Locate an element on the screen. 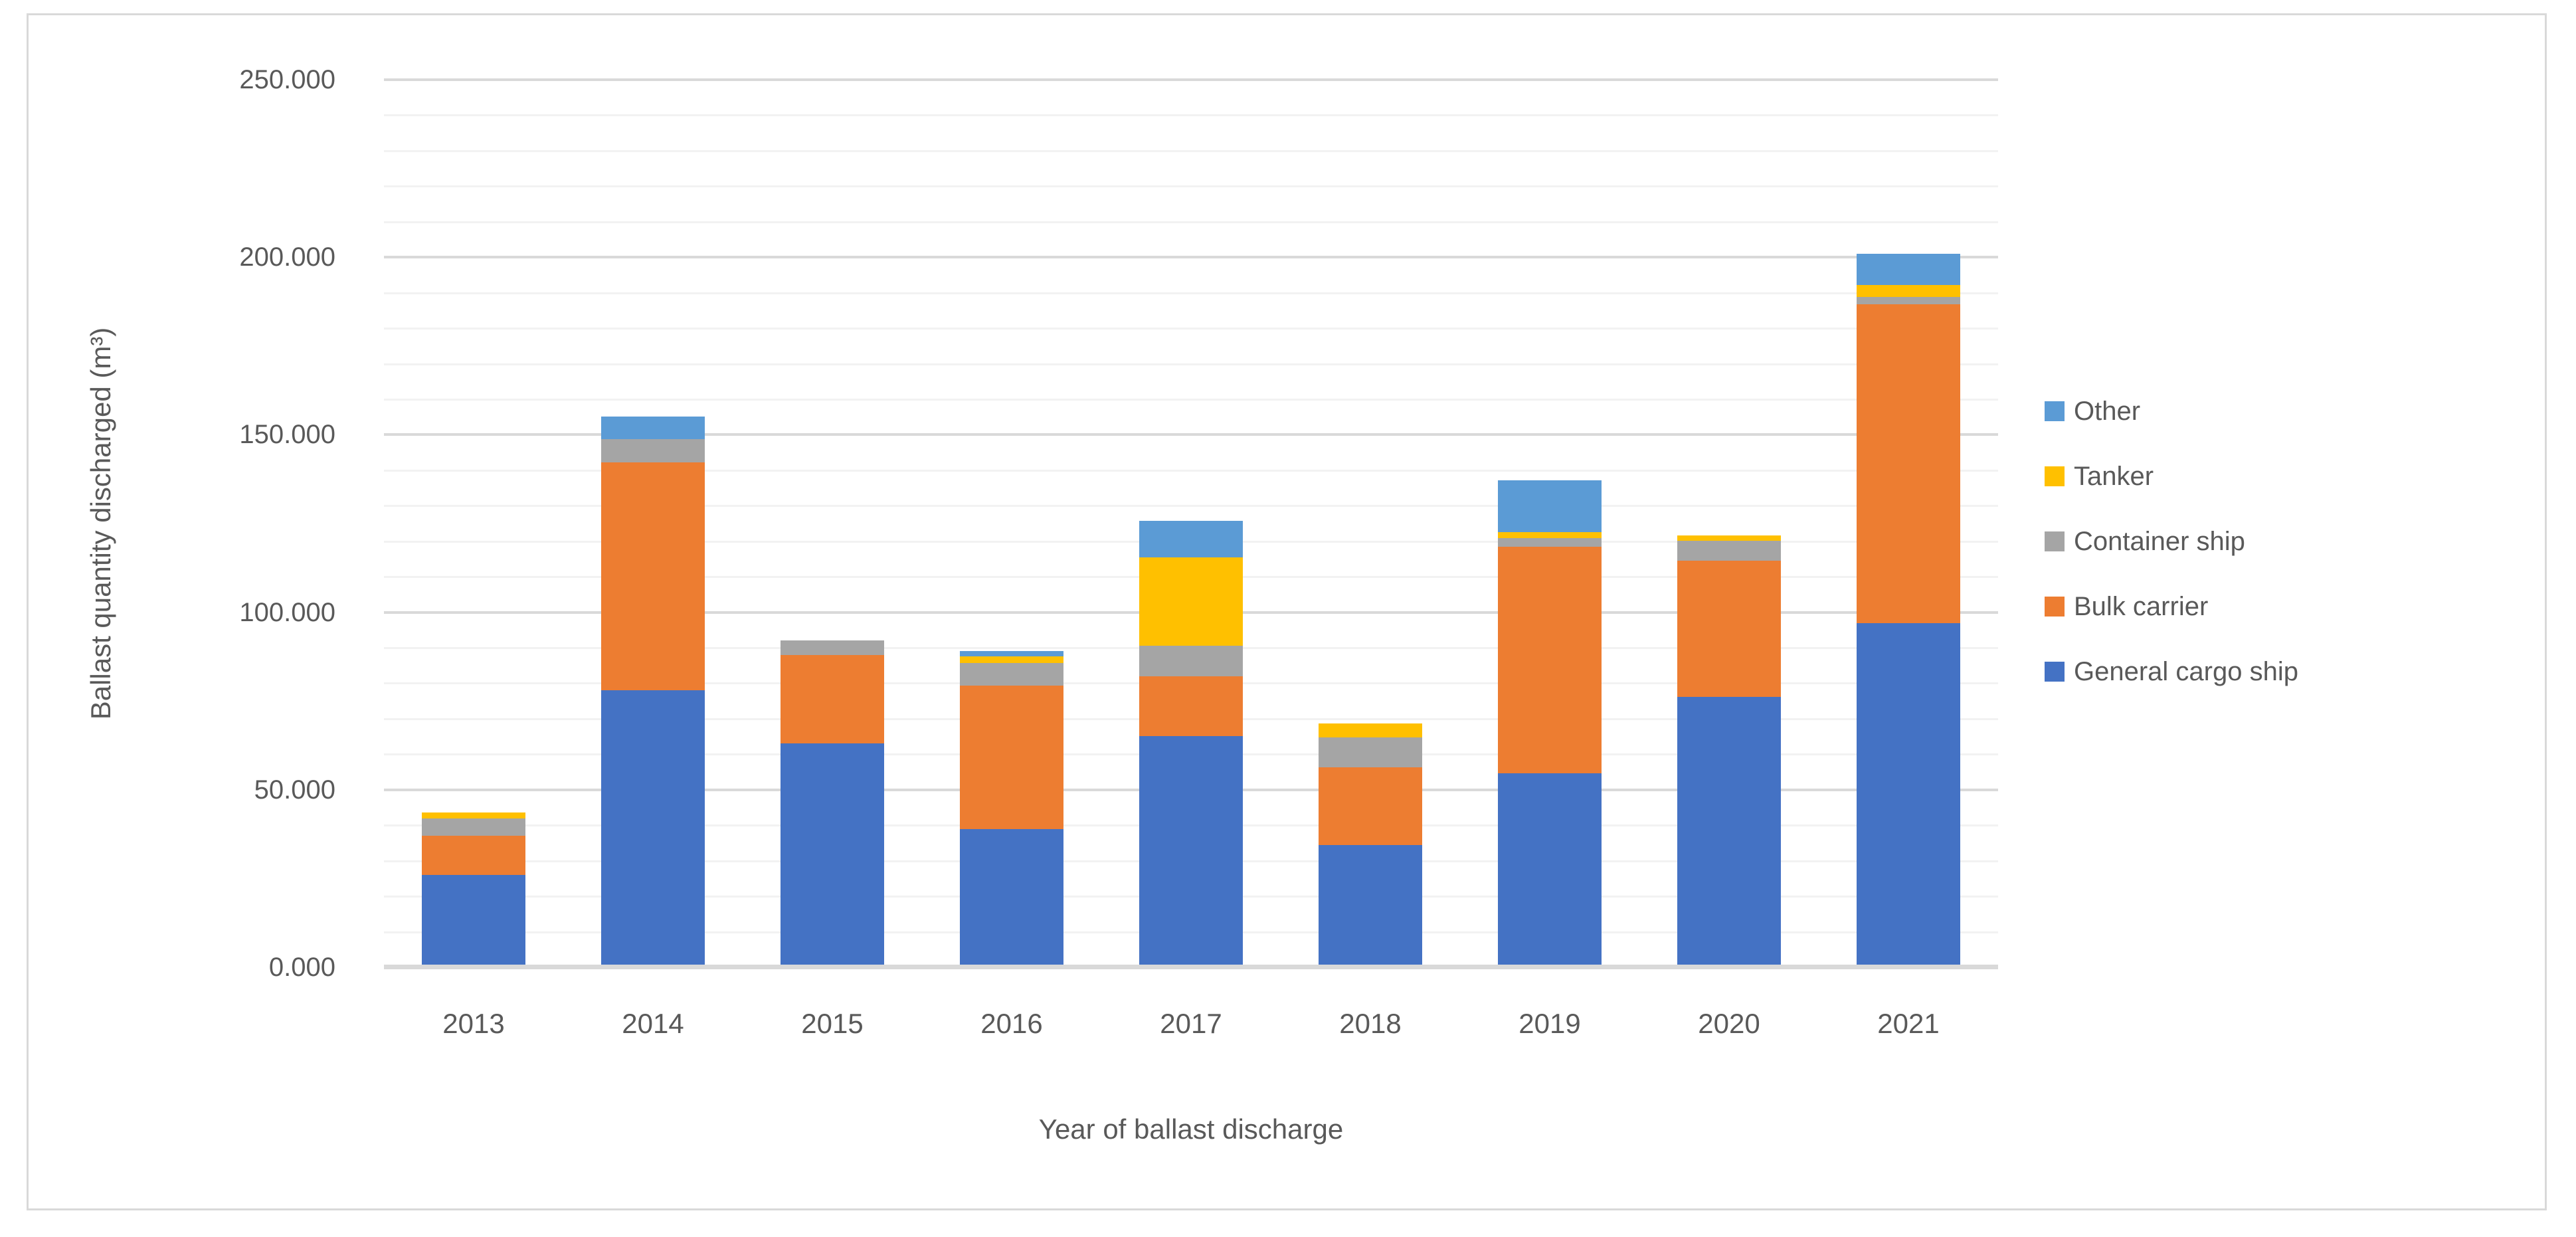 The image size is (2576, 1237). y-axis-title: Ballast quantity discharged (m³) is located at coordinates (100, 523).